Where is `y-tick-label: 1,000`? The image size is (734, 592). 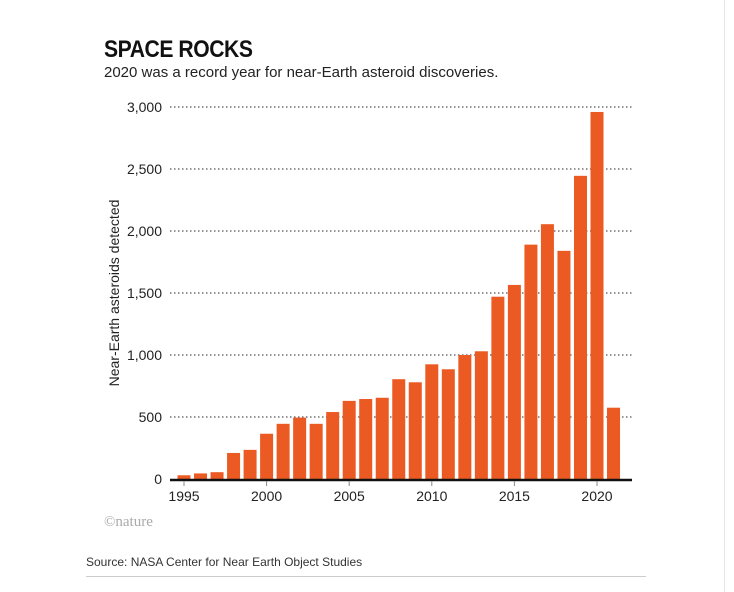 y-tick-label: 1,000 is located at coordinates (144, 355).